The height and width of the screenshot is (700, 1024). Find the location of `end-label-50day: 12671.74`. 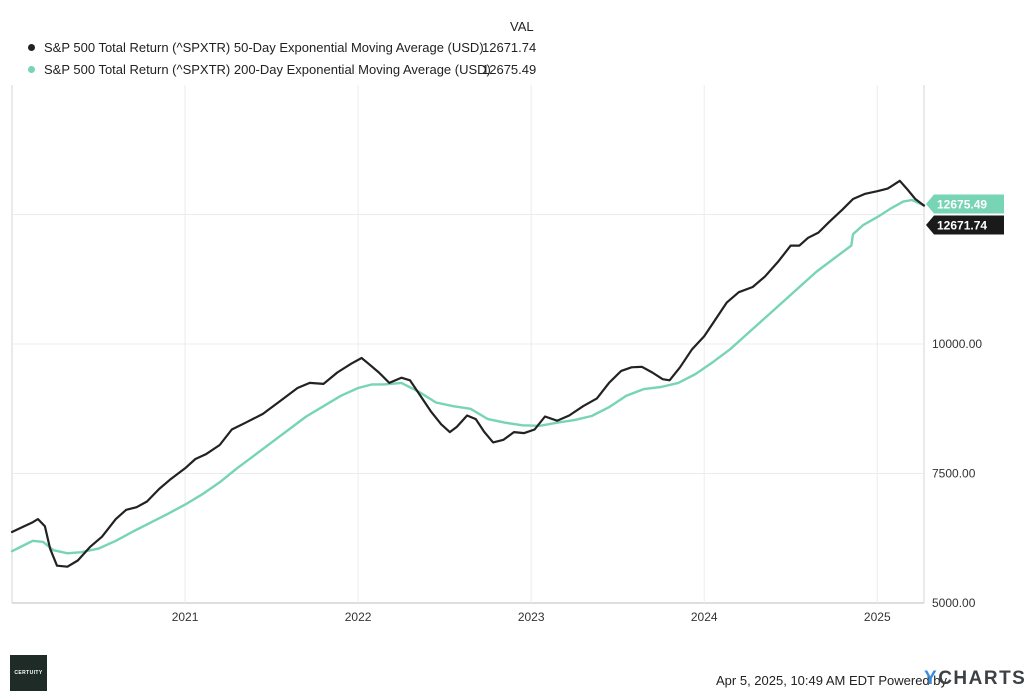

end-label-50day: 12671.74 is located at coordinates (965, 225).